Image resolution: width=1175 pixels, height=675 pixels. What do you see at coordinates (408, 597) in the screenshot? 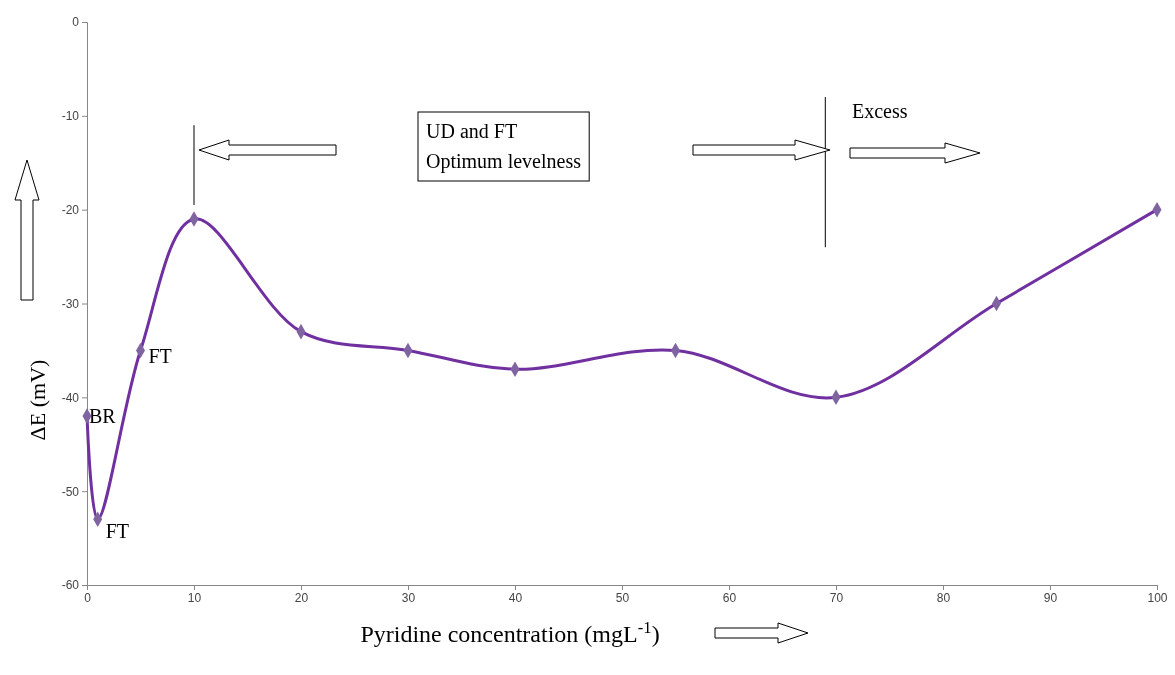
I see `x-tick-label: 30` at bounding box center [408, 597].